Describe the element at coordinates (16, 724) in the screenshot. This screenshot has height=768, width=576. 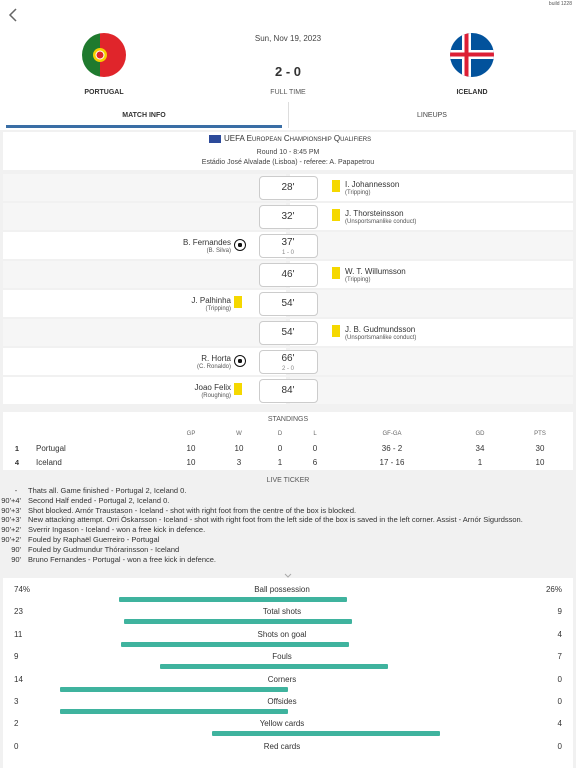
I see `stat-home: 2` at that location.